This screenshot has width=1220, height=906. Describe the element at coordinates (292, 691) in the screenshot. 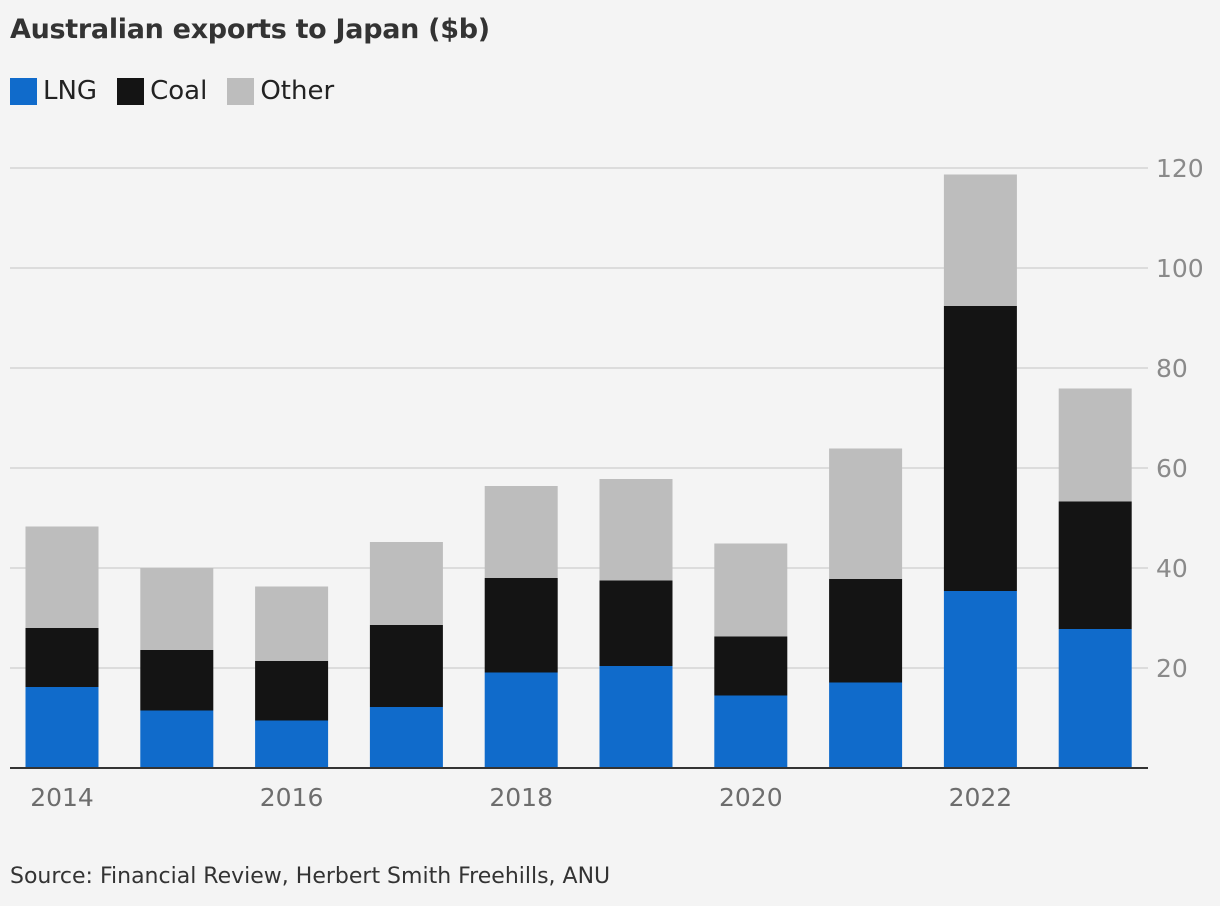

I see `bar-coal-2016` at that location.